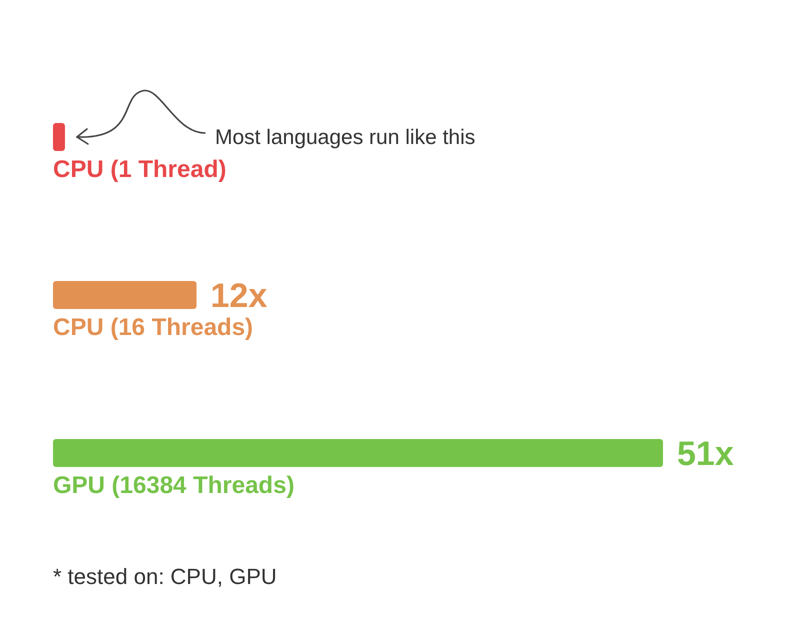 Image resolution: width=800 pixels, height=642 pixels. Describe the element at coordinates (705, 454) in the screenshot. I see `data-label: 51x` at that location.